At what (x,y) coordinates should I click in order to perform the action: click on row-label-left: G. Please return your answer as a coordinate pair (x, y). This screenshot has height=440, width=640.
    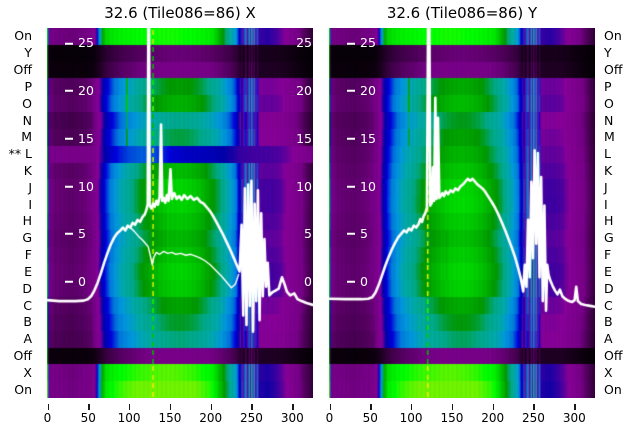
    Looking at the image, I should click on (27, 237).